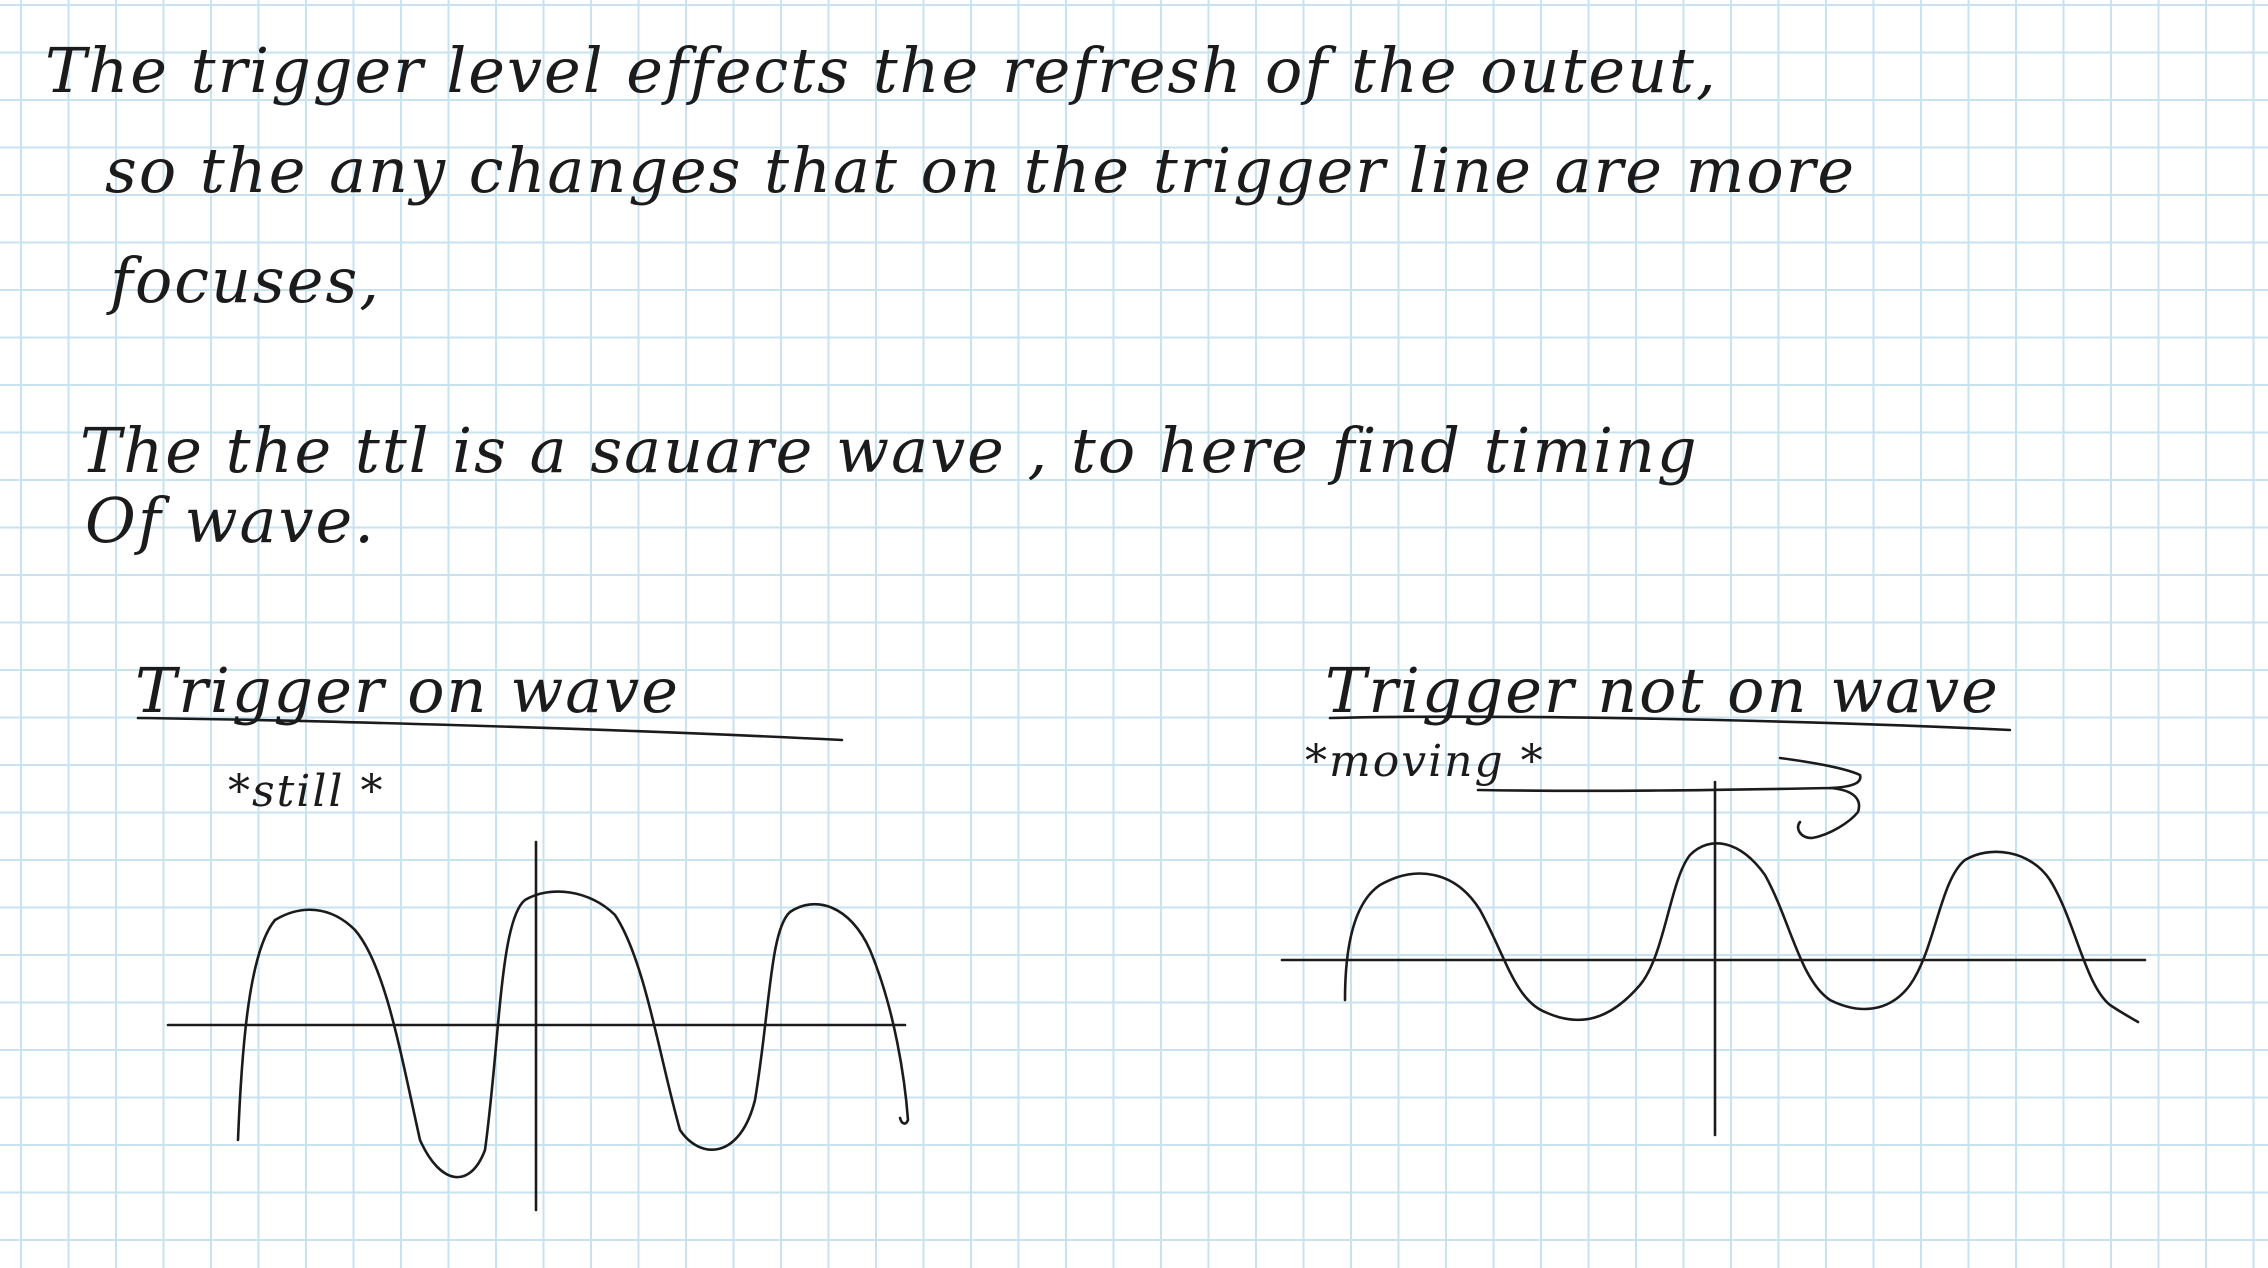  What do you see at coordinates (490, 729) in the screenshot?
I see `left-heading-underline` at bounding box center [490, 729].